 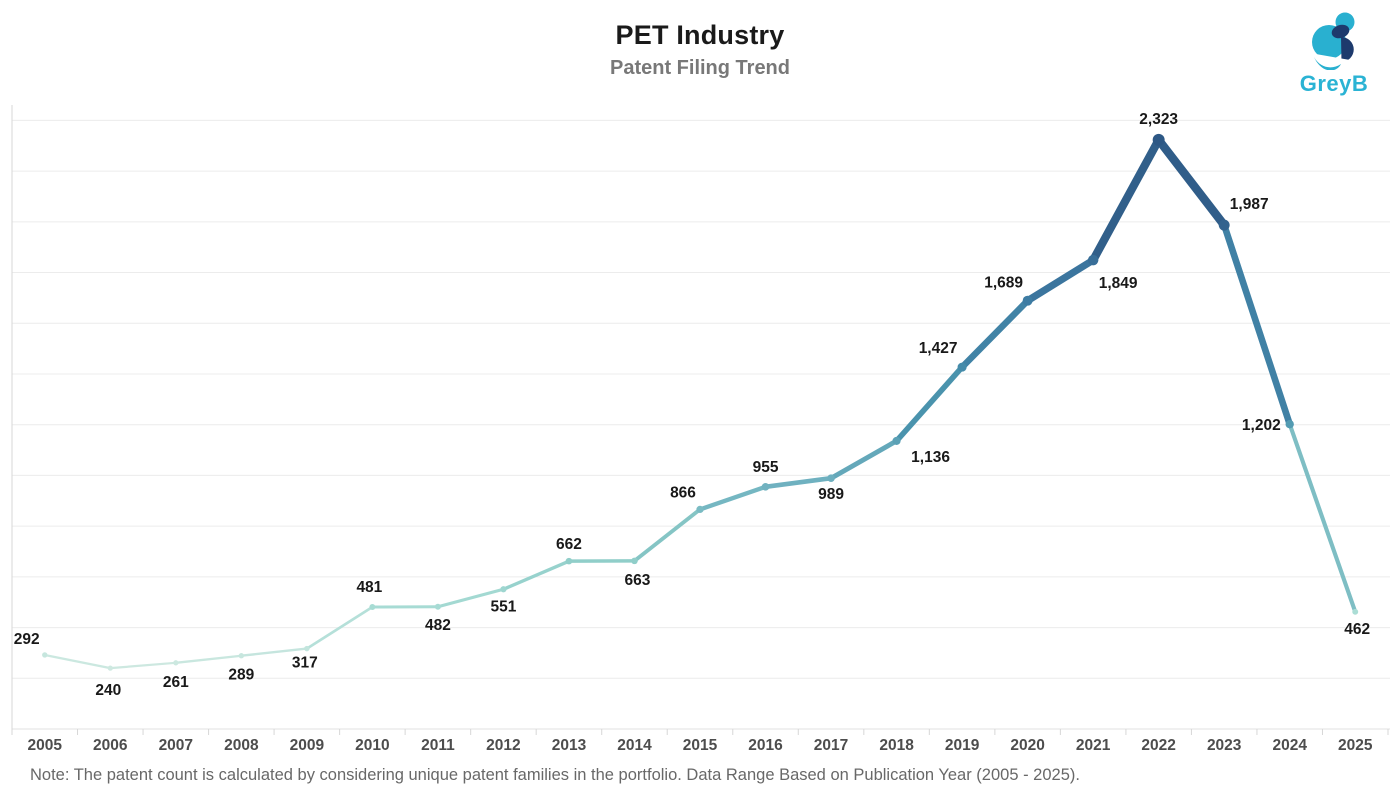 What do you see at coordinates (766, 467) in the screenshot?
I see `value-label-2016: 955` at bounding box center [766, 467].